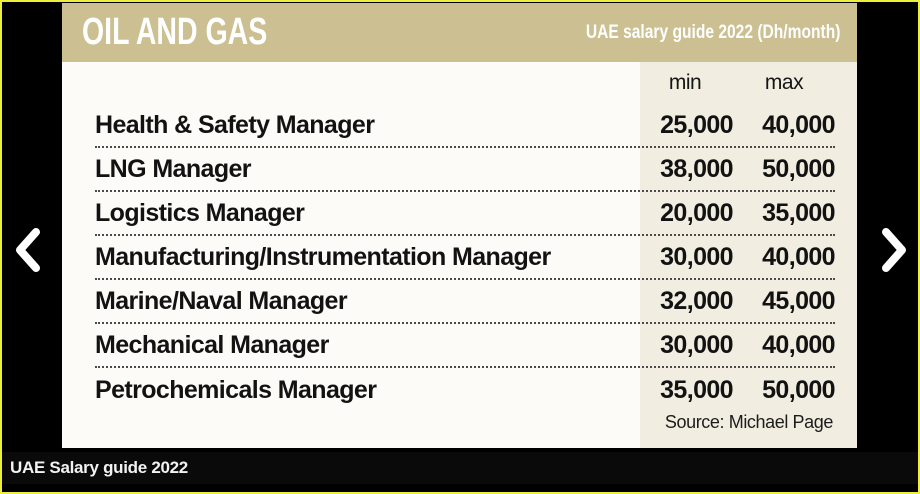  I want to click on row-label: LNG Manager, so click(173, 168).